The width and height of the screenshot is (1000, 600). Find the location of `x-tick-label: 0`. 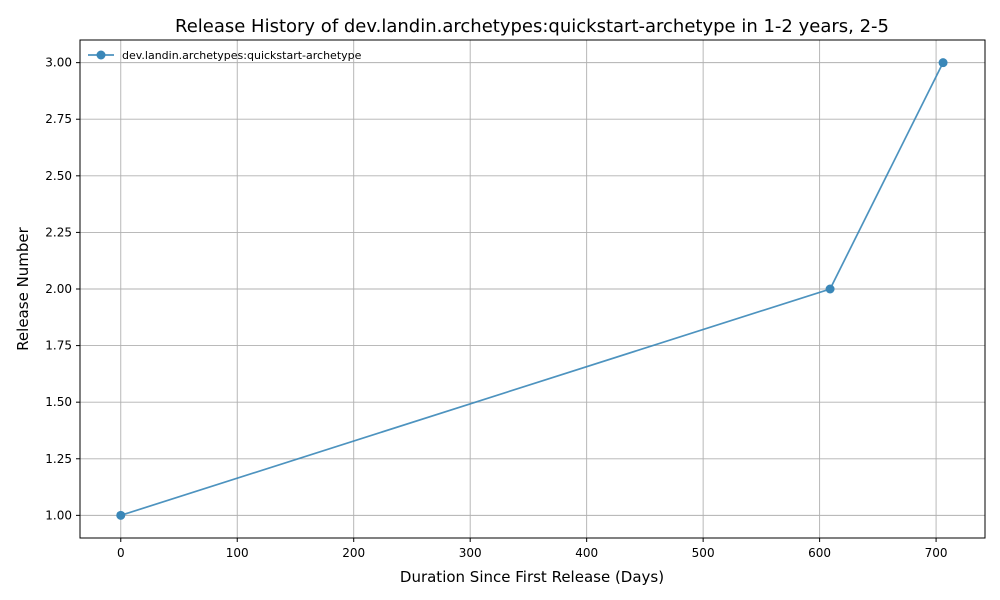

x-tick-label: 0 is located at coordinates (121, 553).